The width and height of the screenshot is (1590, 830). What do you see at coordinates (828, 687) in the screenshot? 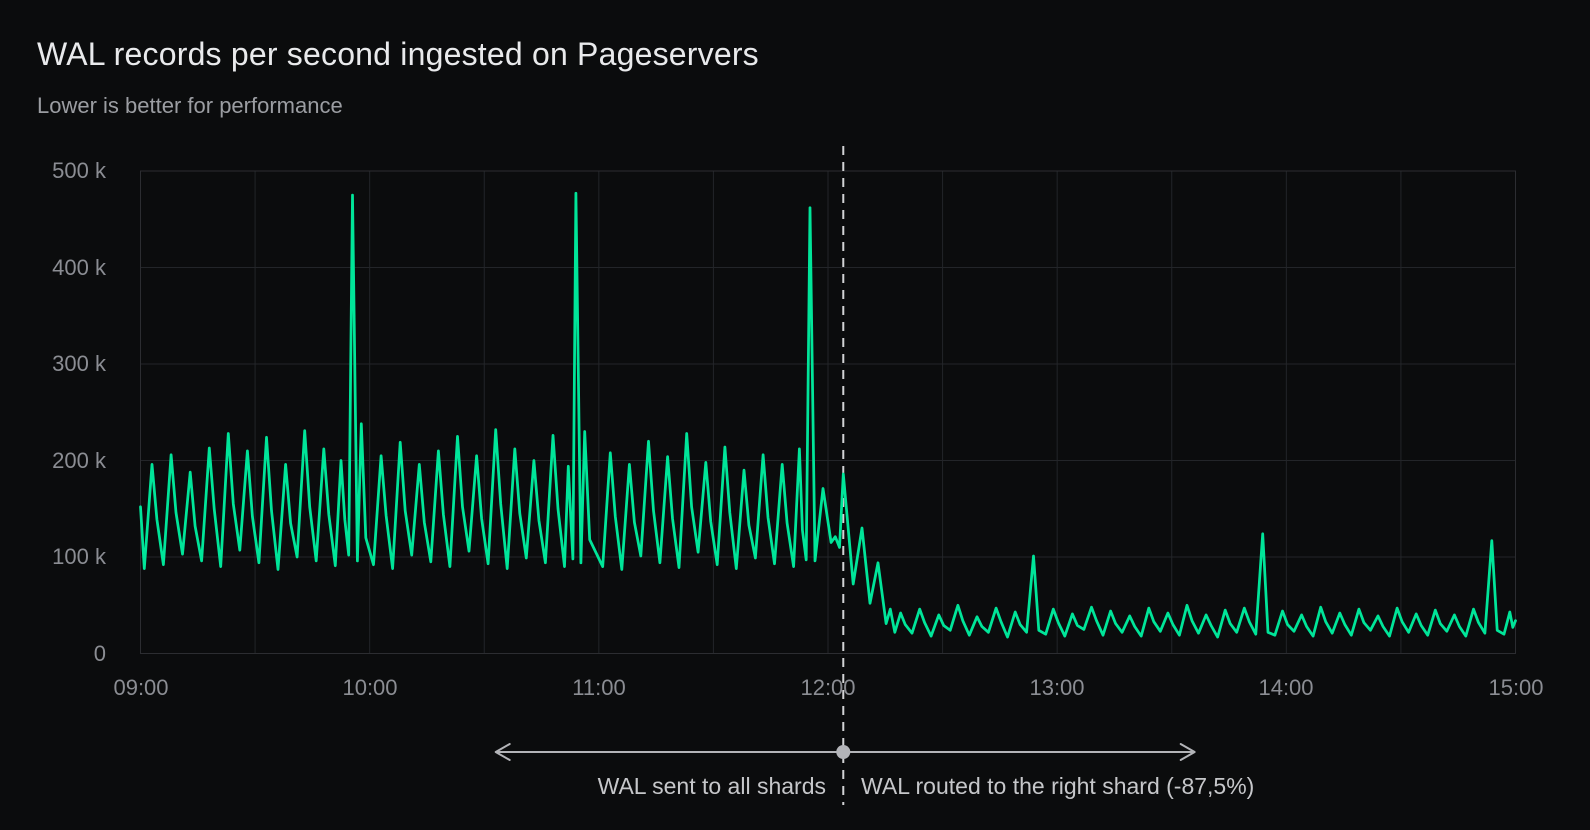
I see `x-axis-tick-label: 12:00` at bounding box center [828, 687].